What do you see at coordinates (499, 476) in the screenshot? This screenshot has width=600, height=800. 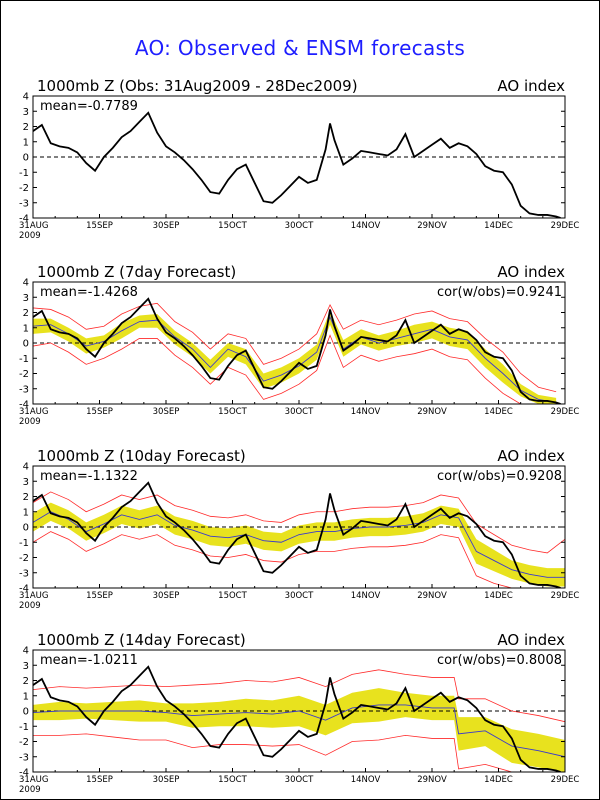 I see `correlation-label: cor(w/obs)=0.9208` at bounding box center [499, 476].